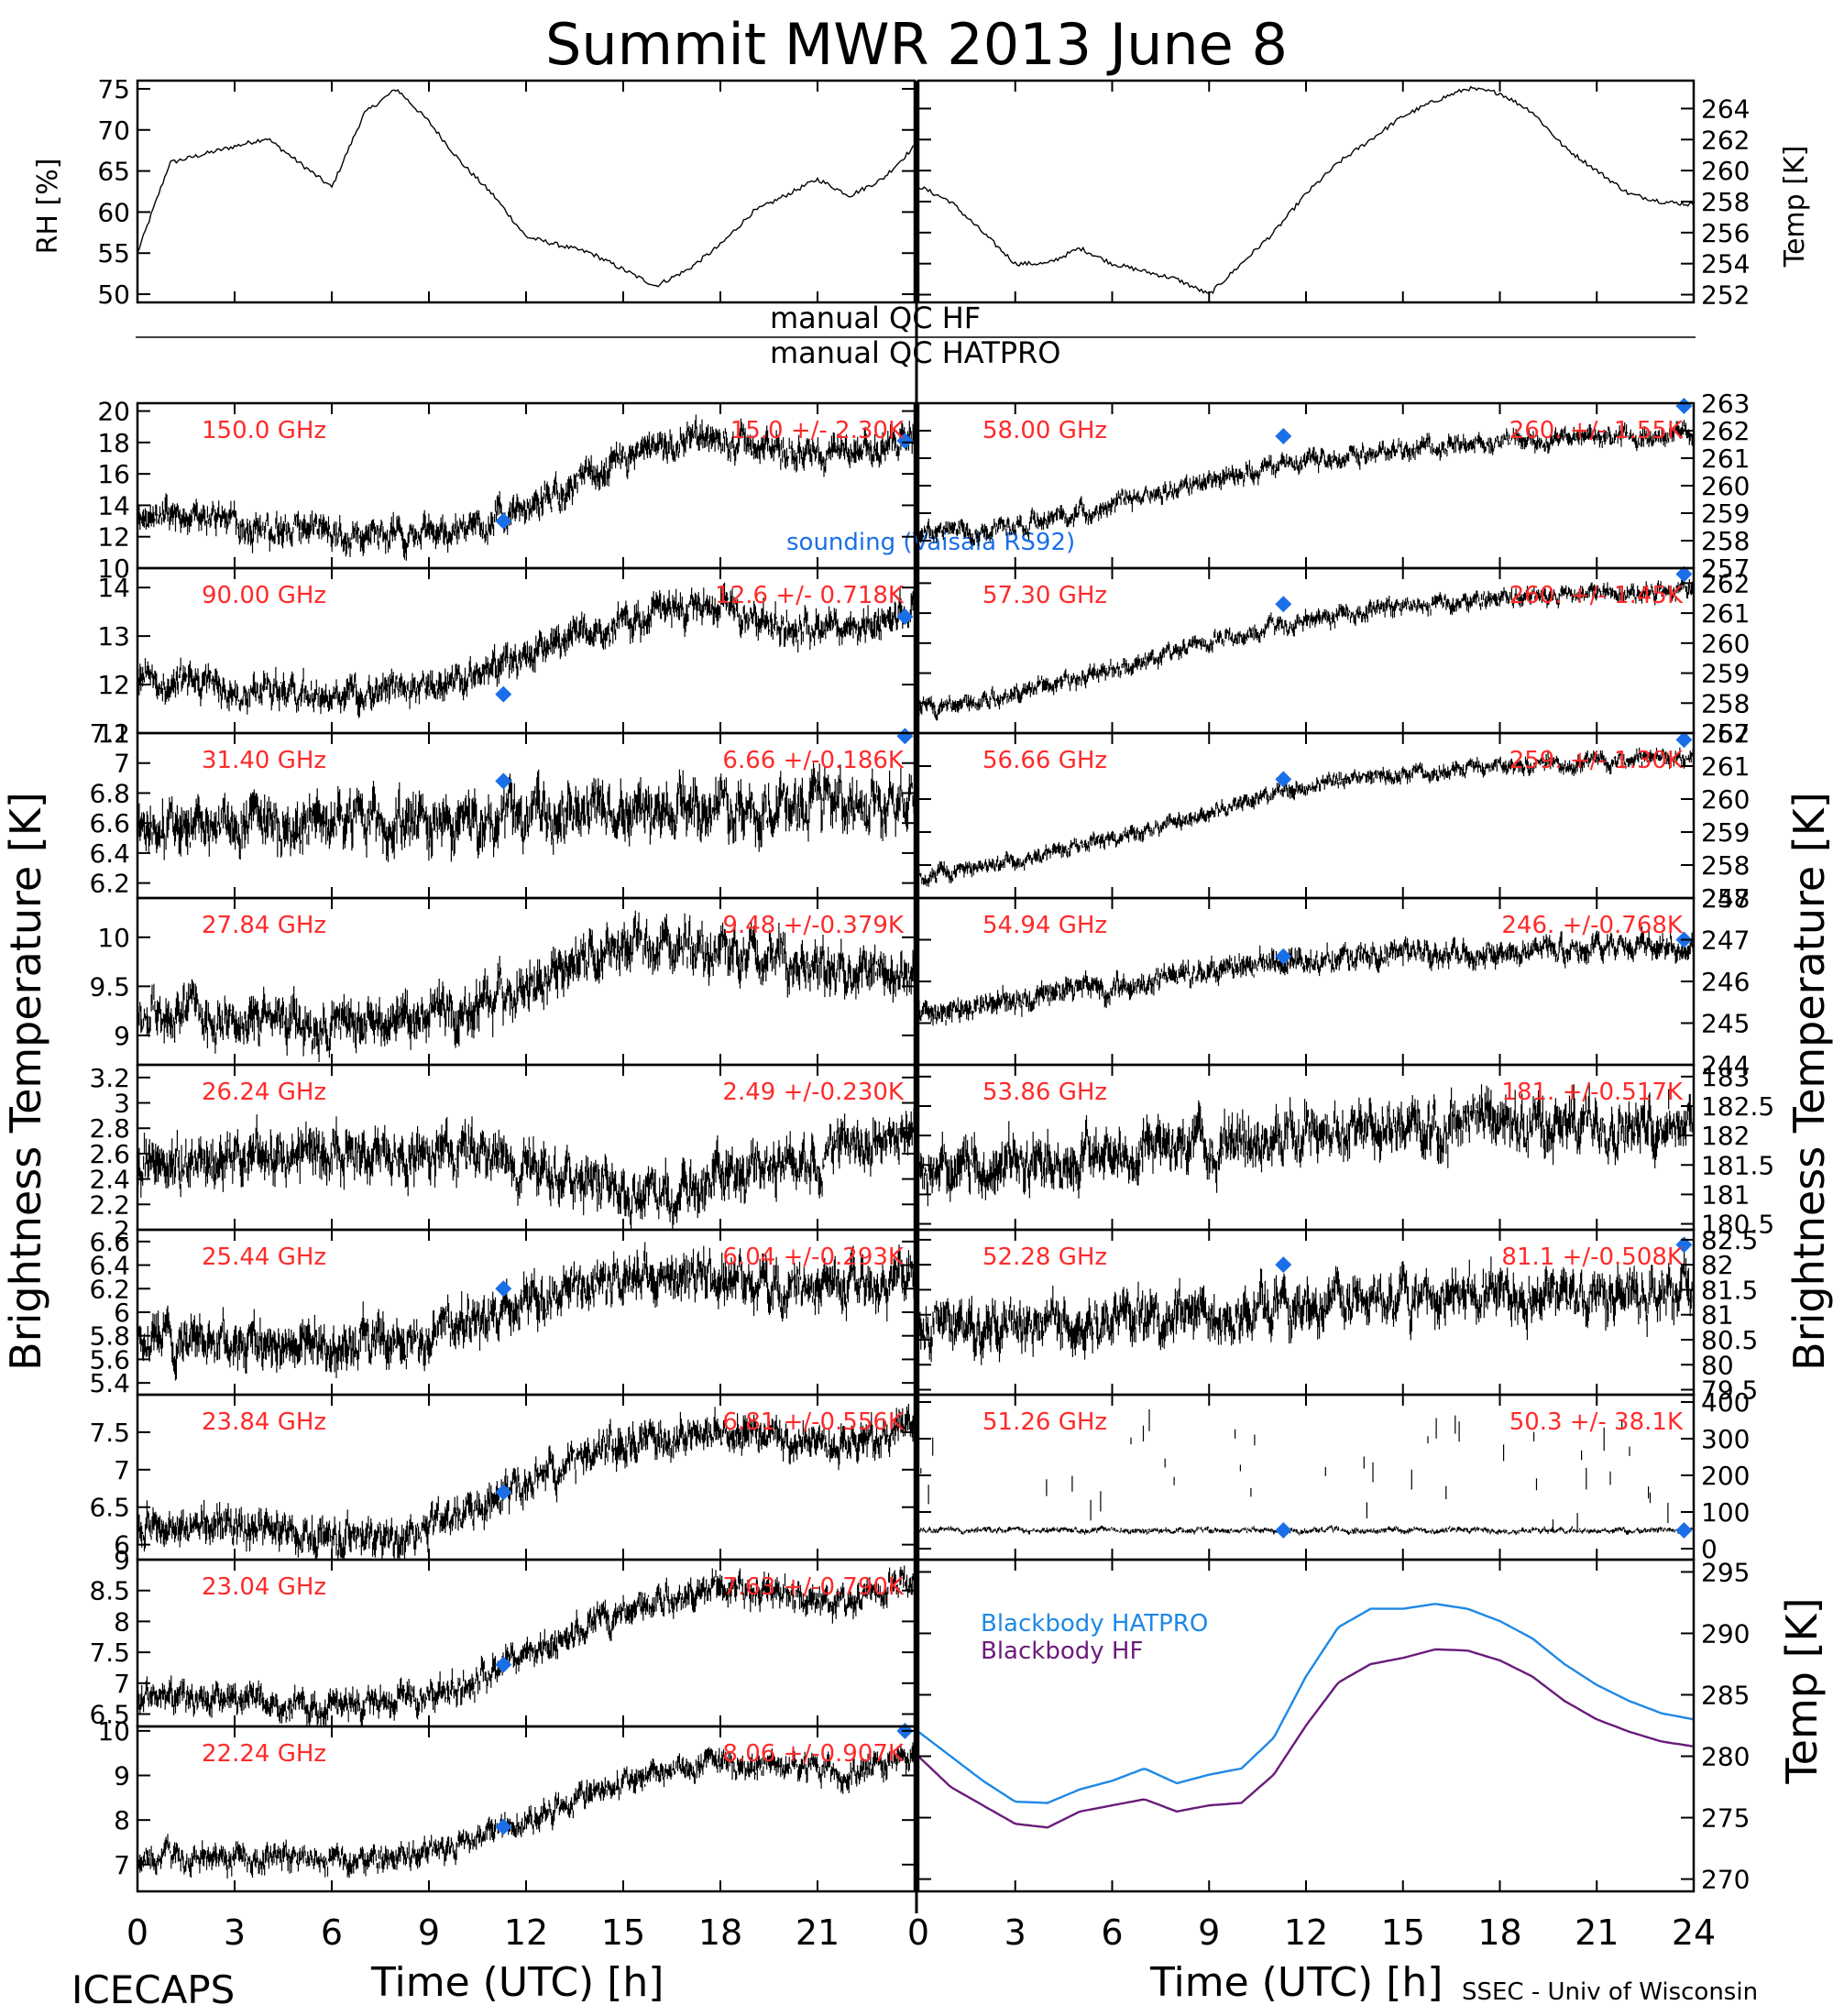  What do you see at coordinates (113, 172) in the screenshot?
I see `rh-ytick-label-3: 65` at bounding box center [113, 172].